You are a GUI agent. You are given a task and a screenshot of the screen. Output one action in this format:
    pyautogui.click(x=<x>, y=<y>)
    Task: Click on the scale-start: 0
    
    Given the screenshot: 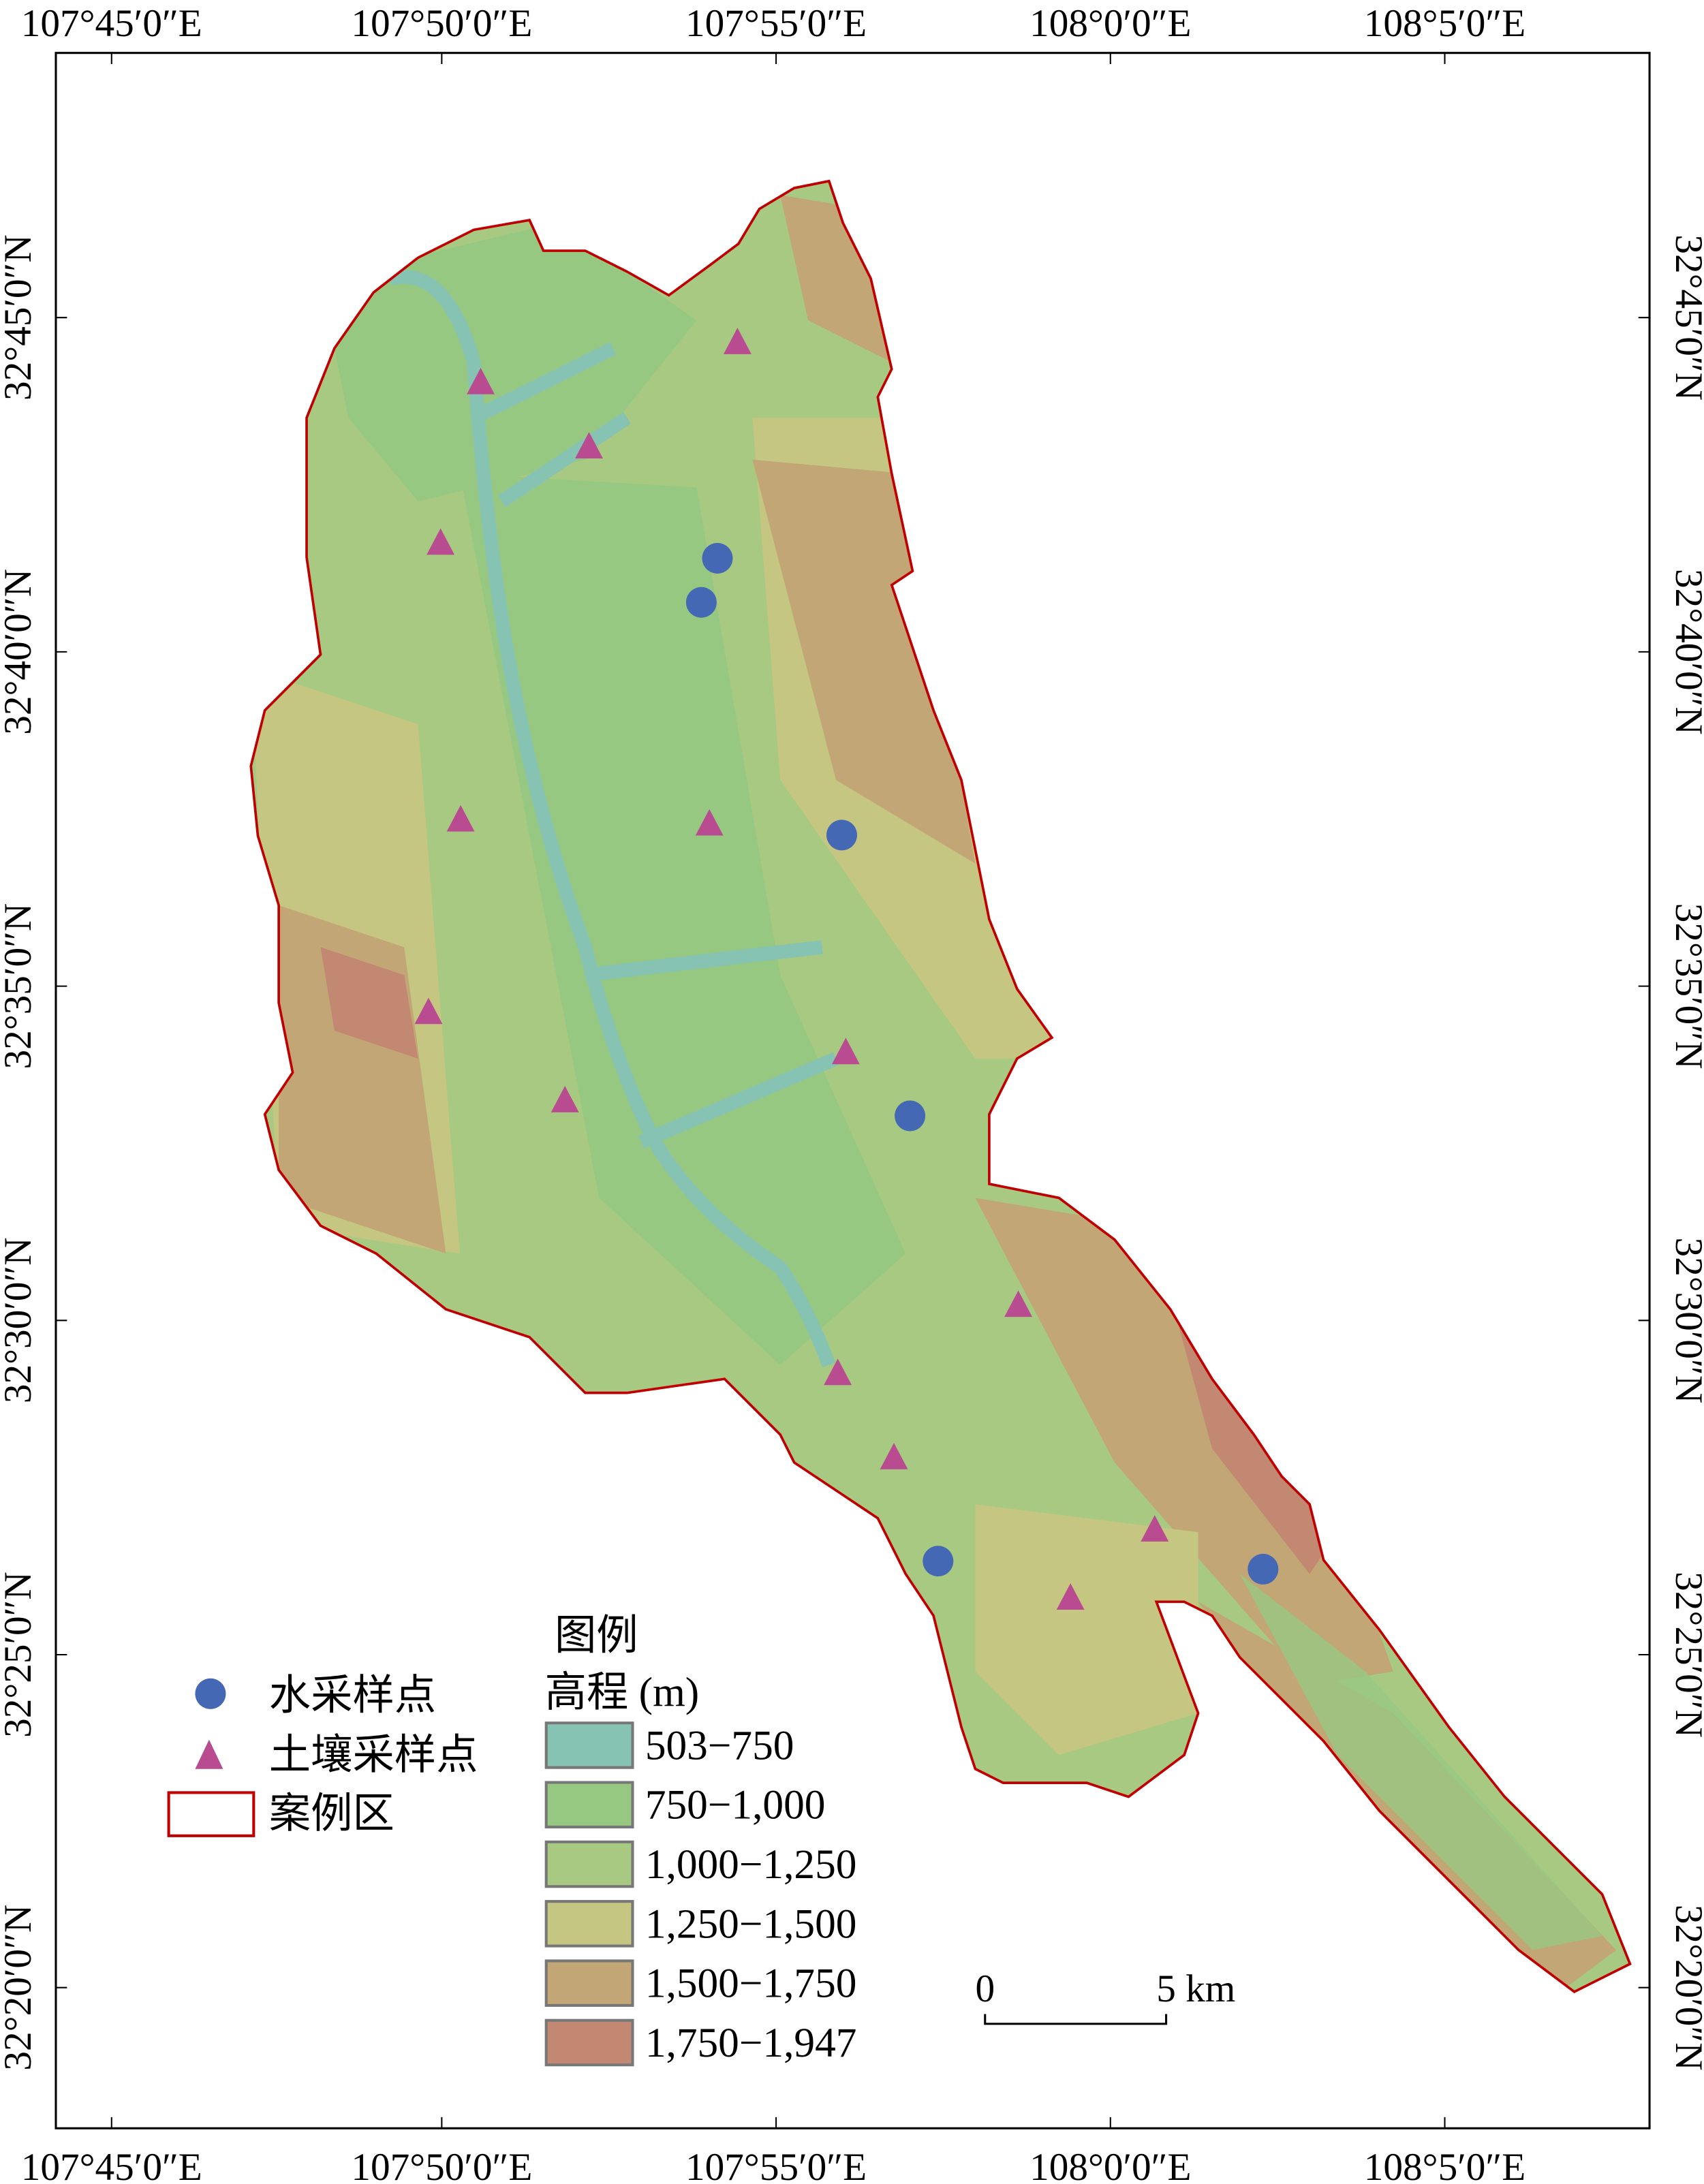 What is the action you would take?
    pyautogui.click(x=985, y=1988)
    